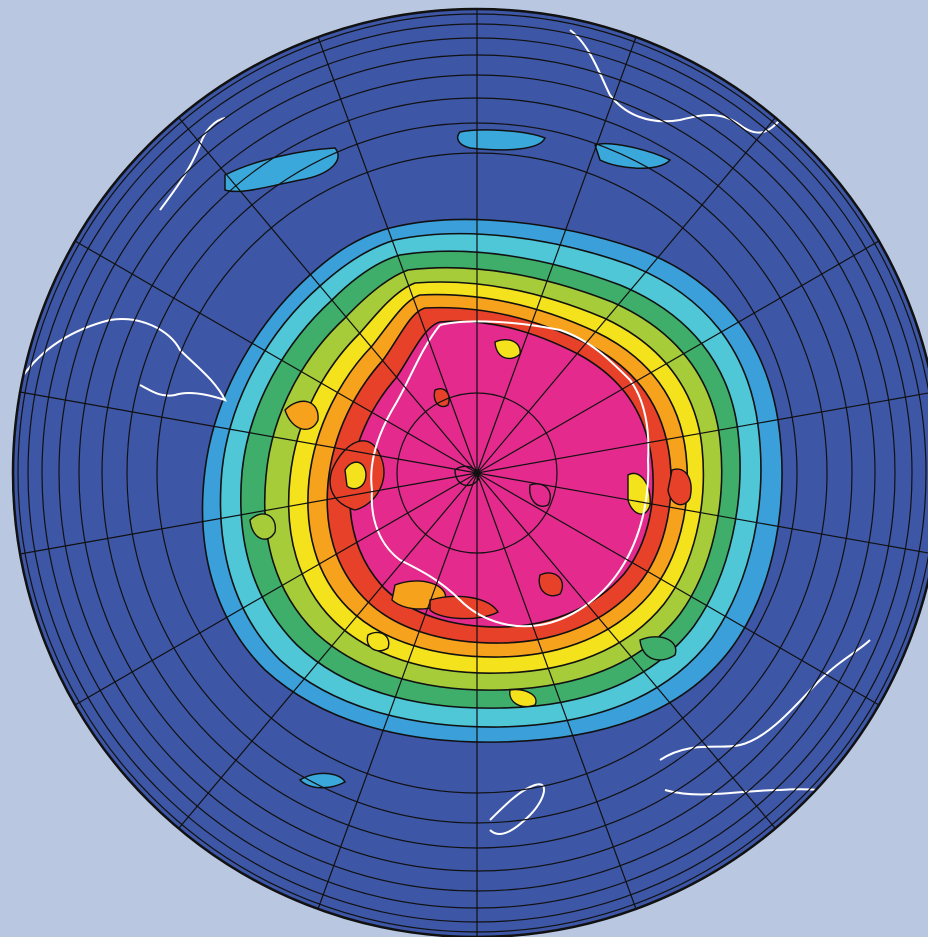 This screenshot has width=928, height=937. I want to click on antarctica-coastline, so click(510, 474).